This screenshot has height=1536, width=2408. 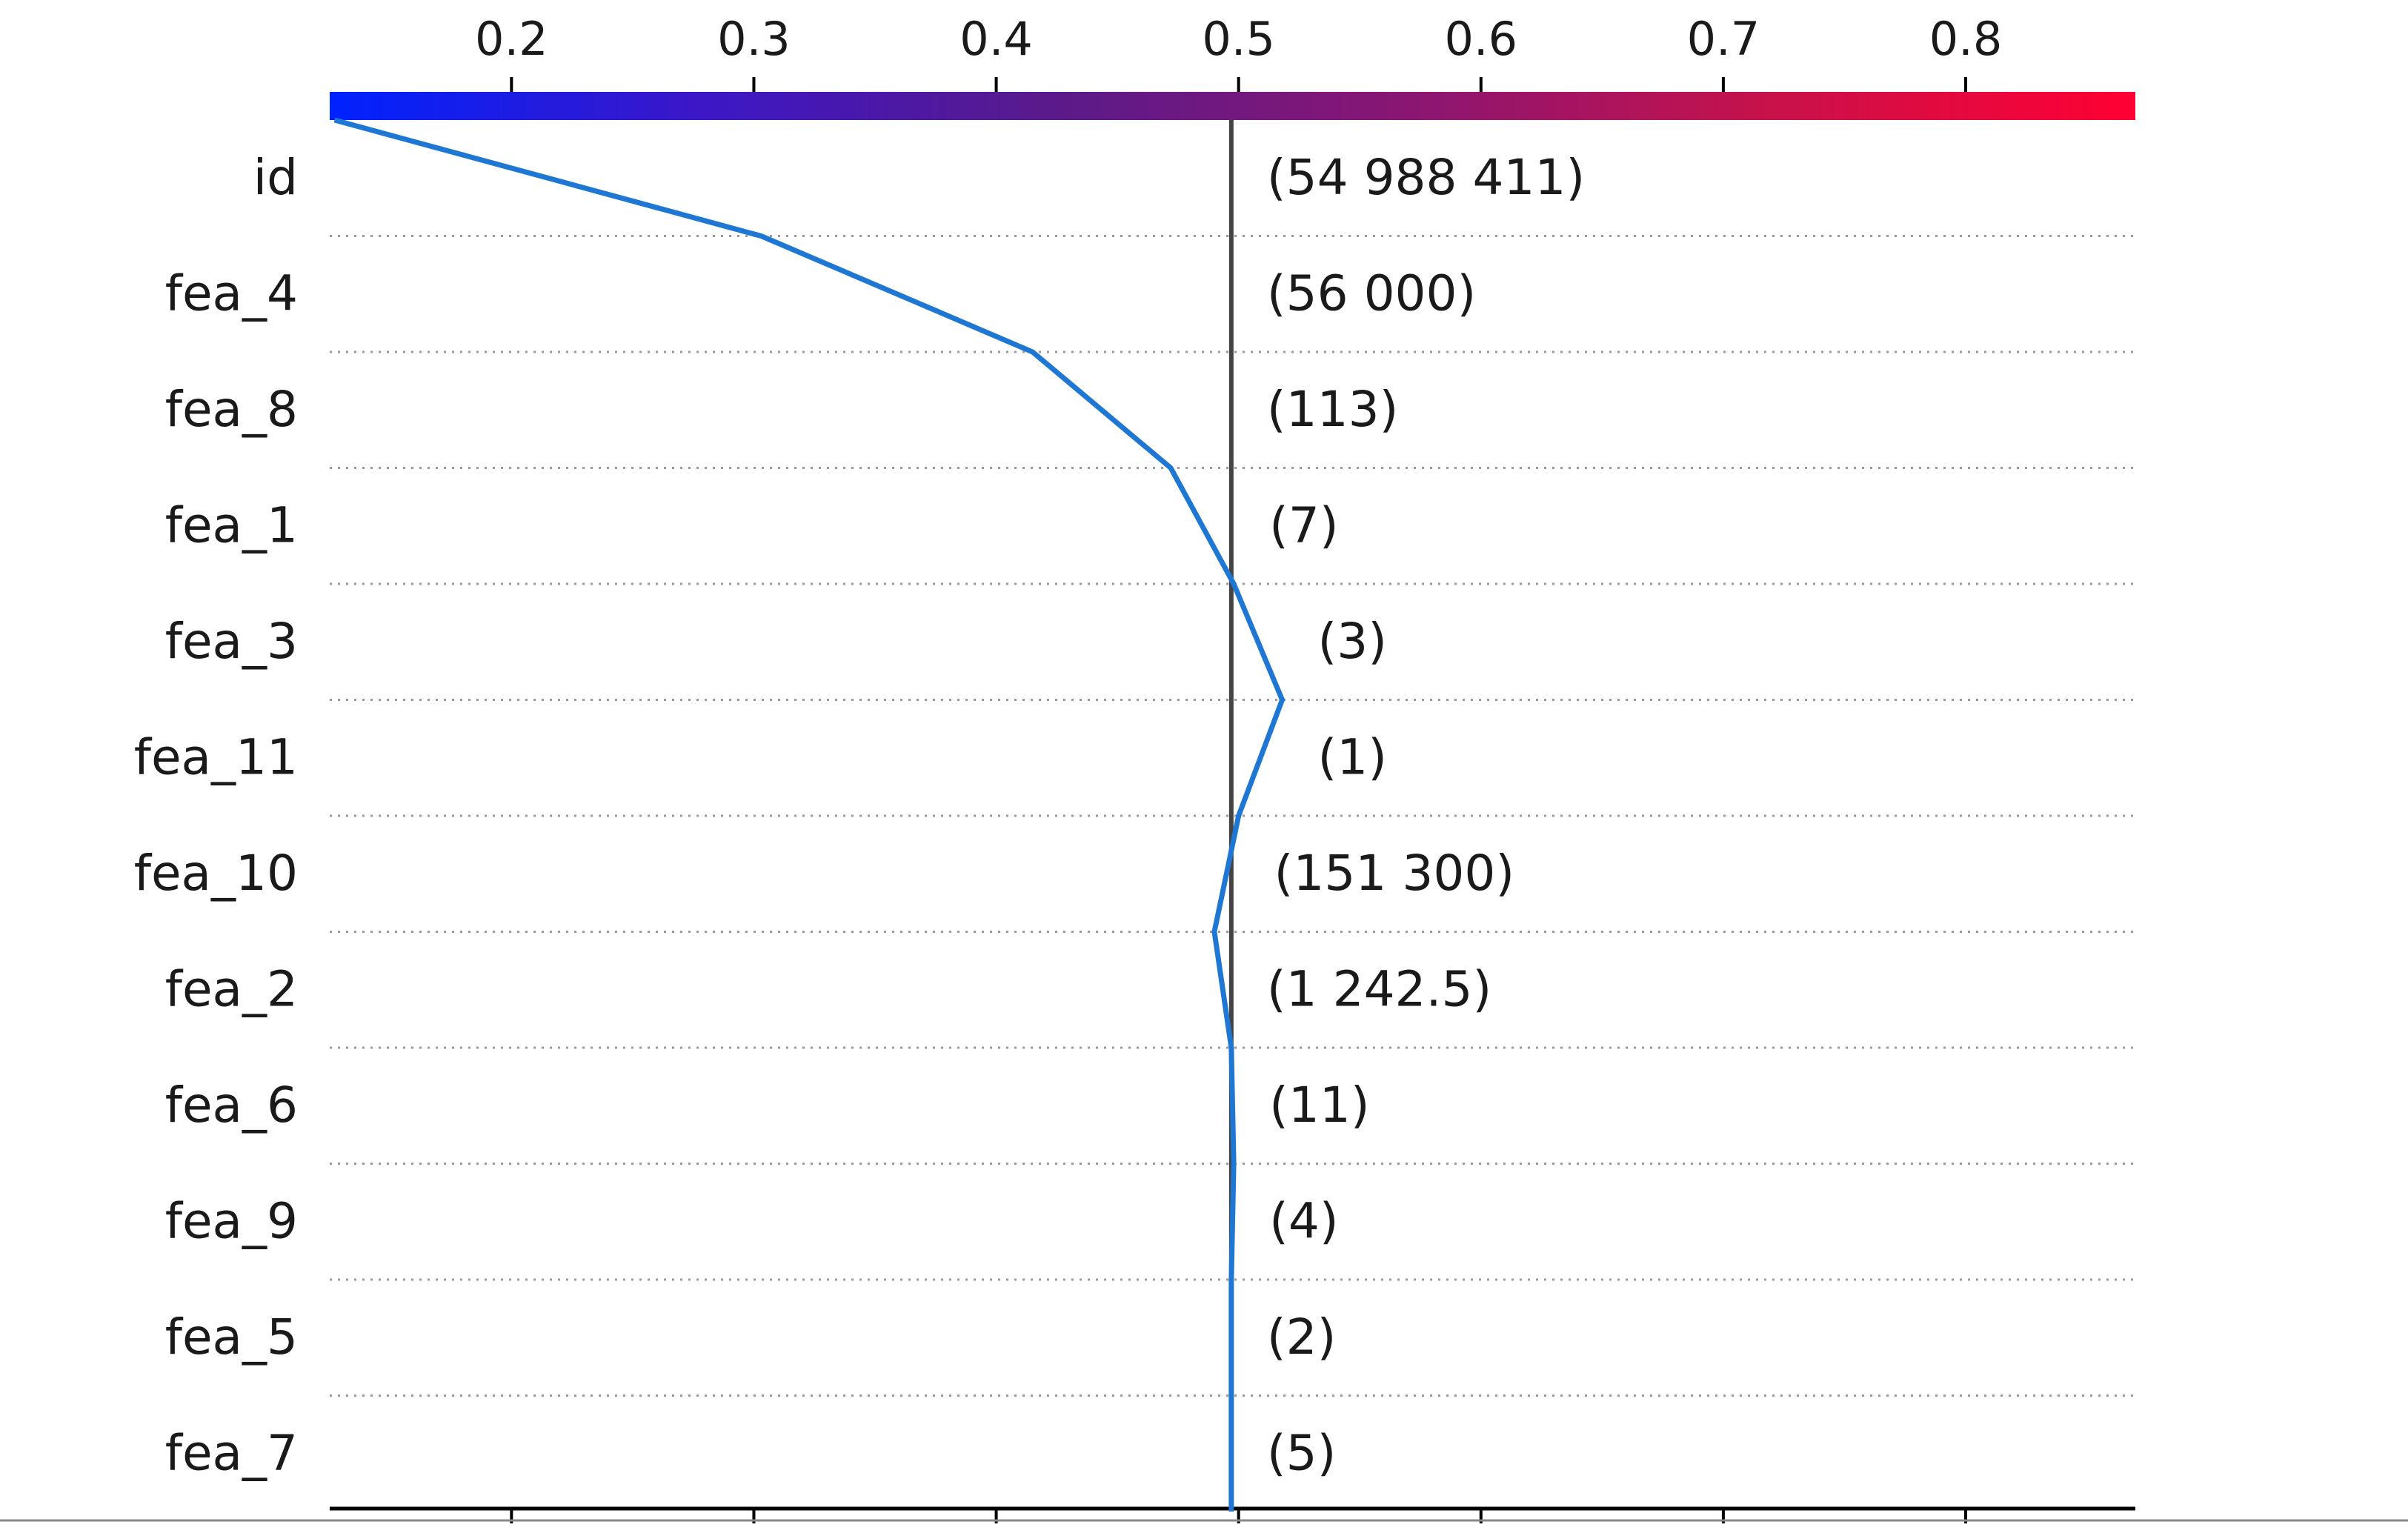 What do you see at coordinates (1304, 1221) in the screenshot?
I see `feature-value-label: (4)` at bounding box center [1304, 1221].